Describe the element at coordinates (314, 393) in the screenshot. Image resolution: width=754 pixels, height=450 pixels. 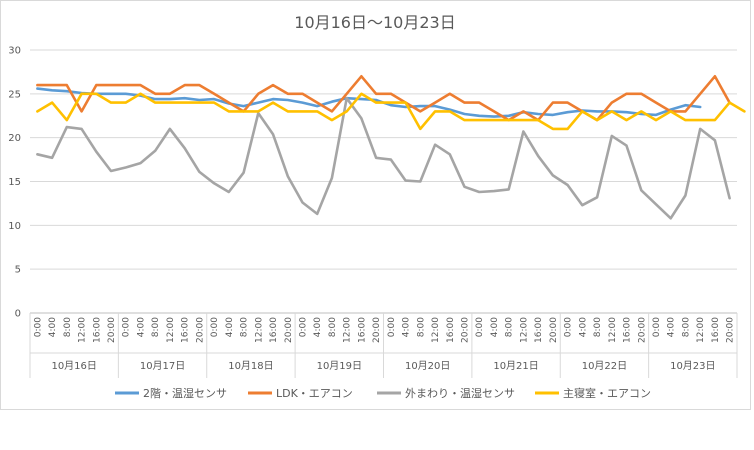
I see `legend-label: LDK・エアコン` at that location.